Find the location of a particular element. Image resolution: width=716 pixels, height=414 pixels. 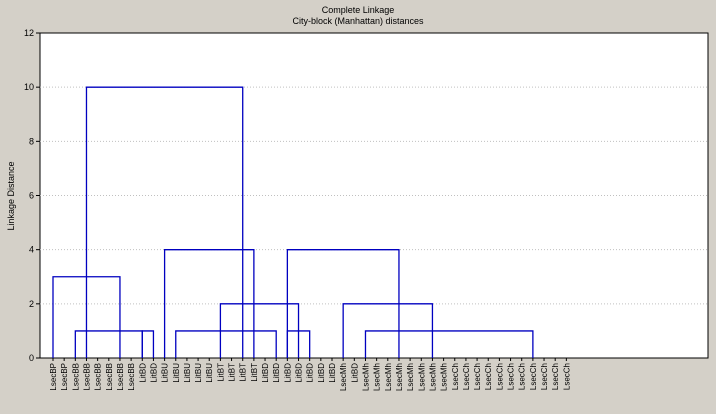

y-axis-label: Linkage Distance is located at coordinates (11, 195).